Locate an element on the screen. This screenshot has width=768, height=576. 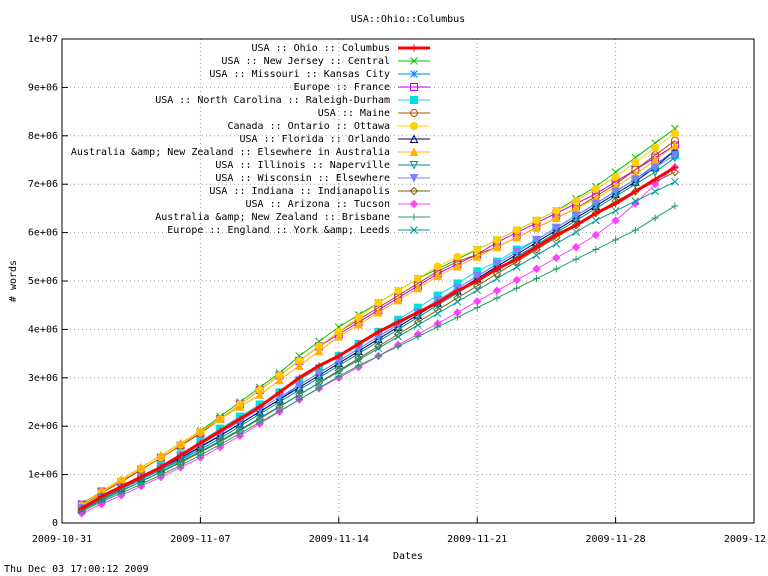
legend-label: USA :: Florida :: Orlando is located at coordinates (314, 139).